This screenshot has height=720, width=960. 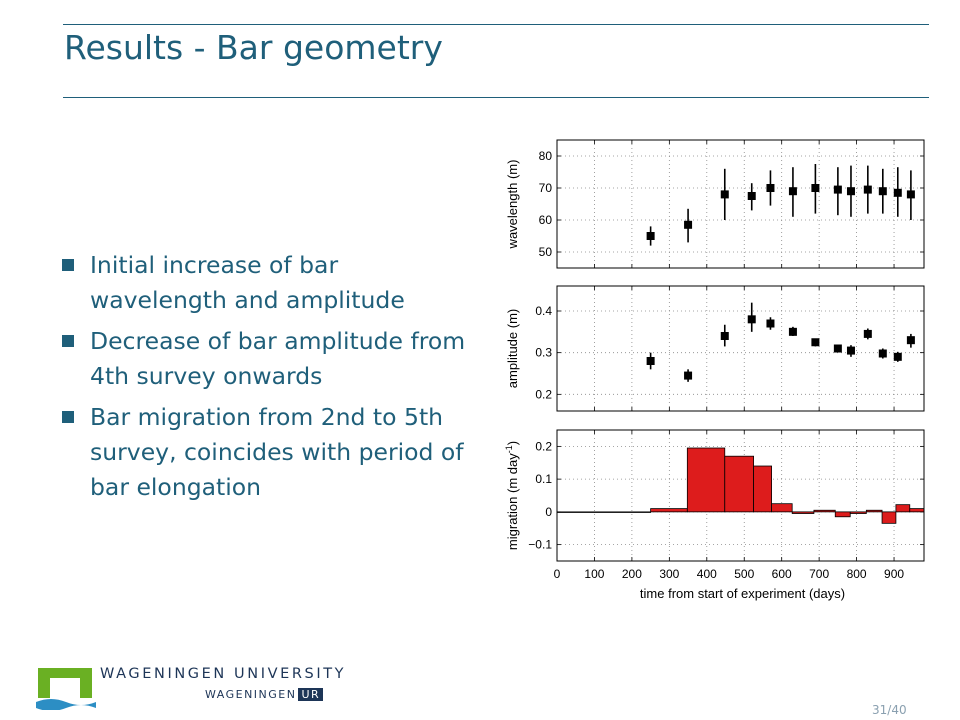 I want to click on x-tick-label: 500, so click(x=744, y=574).